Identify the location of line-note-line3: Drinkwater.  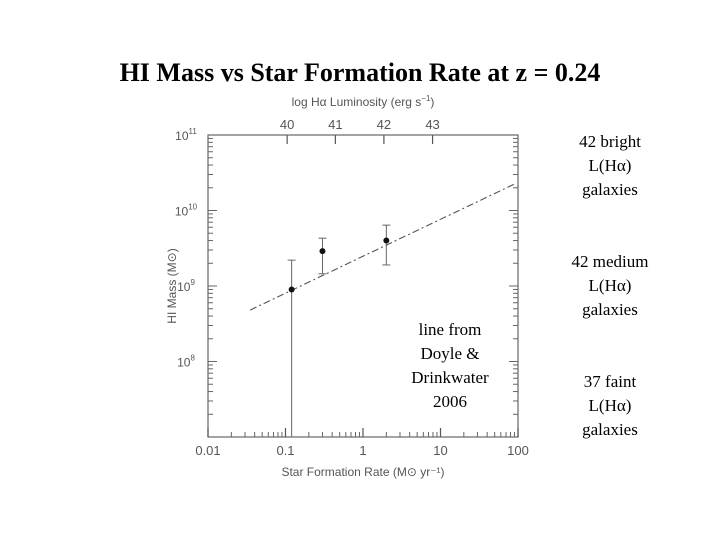
(450, 377).